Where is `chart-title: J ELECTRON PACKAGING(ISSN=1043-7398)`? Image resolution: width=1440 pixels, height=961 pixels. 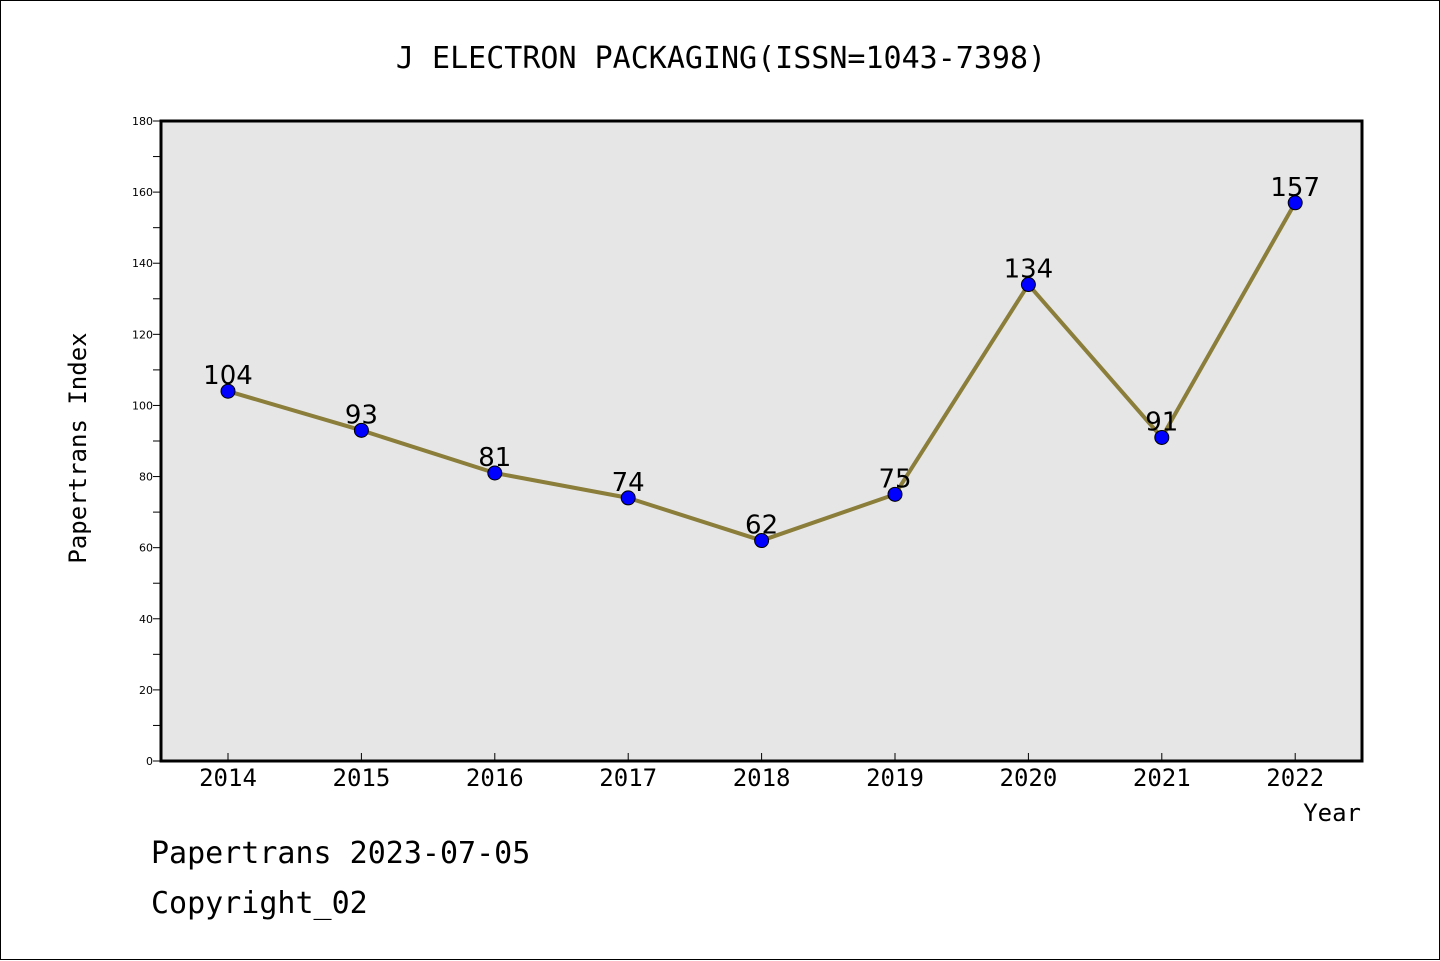
chart-title: J ELECTRON PACKAGING(ISSN=1043-7398) is located at coordinates (721, 58).